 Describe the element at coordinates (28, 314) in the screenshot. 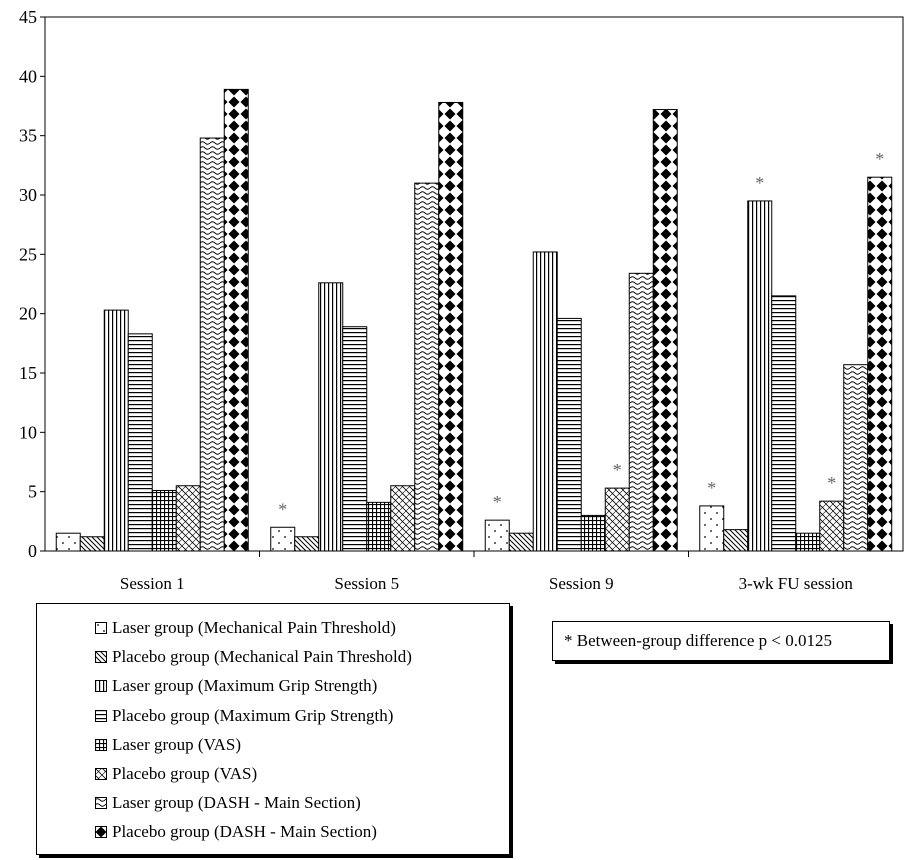

I see `y-tick-label: 20` at that location.